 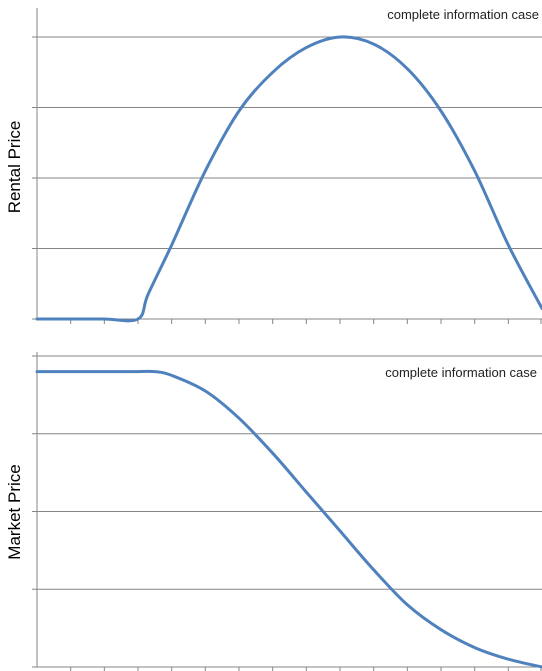 I want to click on rental-price-annotation: complete information case, so click(x=463, y=14).